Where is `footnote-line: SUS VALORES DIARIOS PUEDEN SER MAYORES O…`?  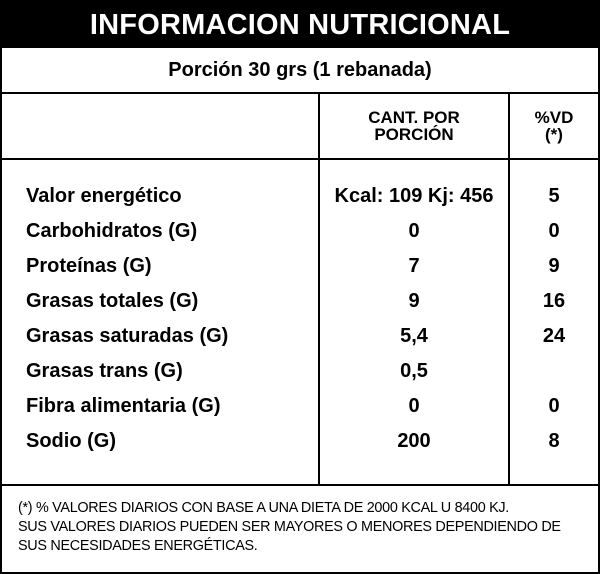
footnote-line: SUS VALORES DIARIOS PUEDEN SER MAYORES O… is located at coordinates (289, 527).